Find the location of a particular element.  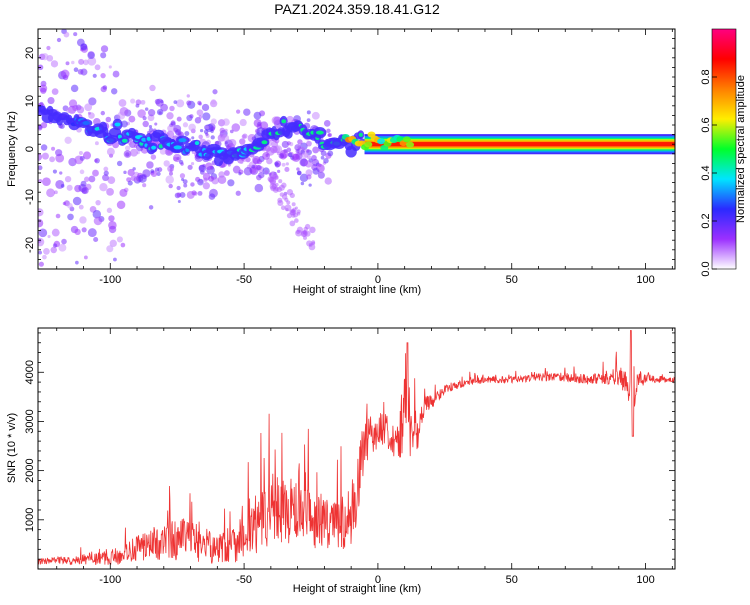

spectrogram-y-tick-label: -20 is located at coordinates (30, 245).